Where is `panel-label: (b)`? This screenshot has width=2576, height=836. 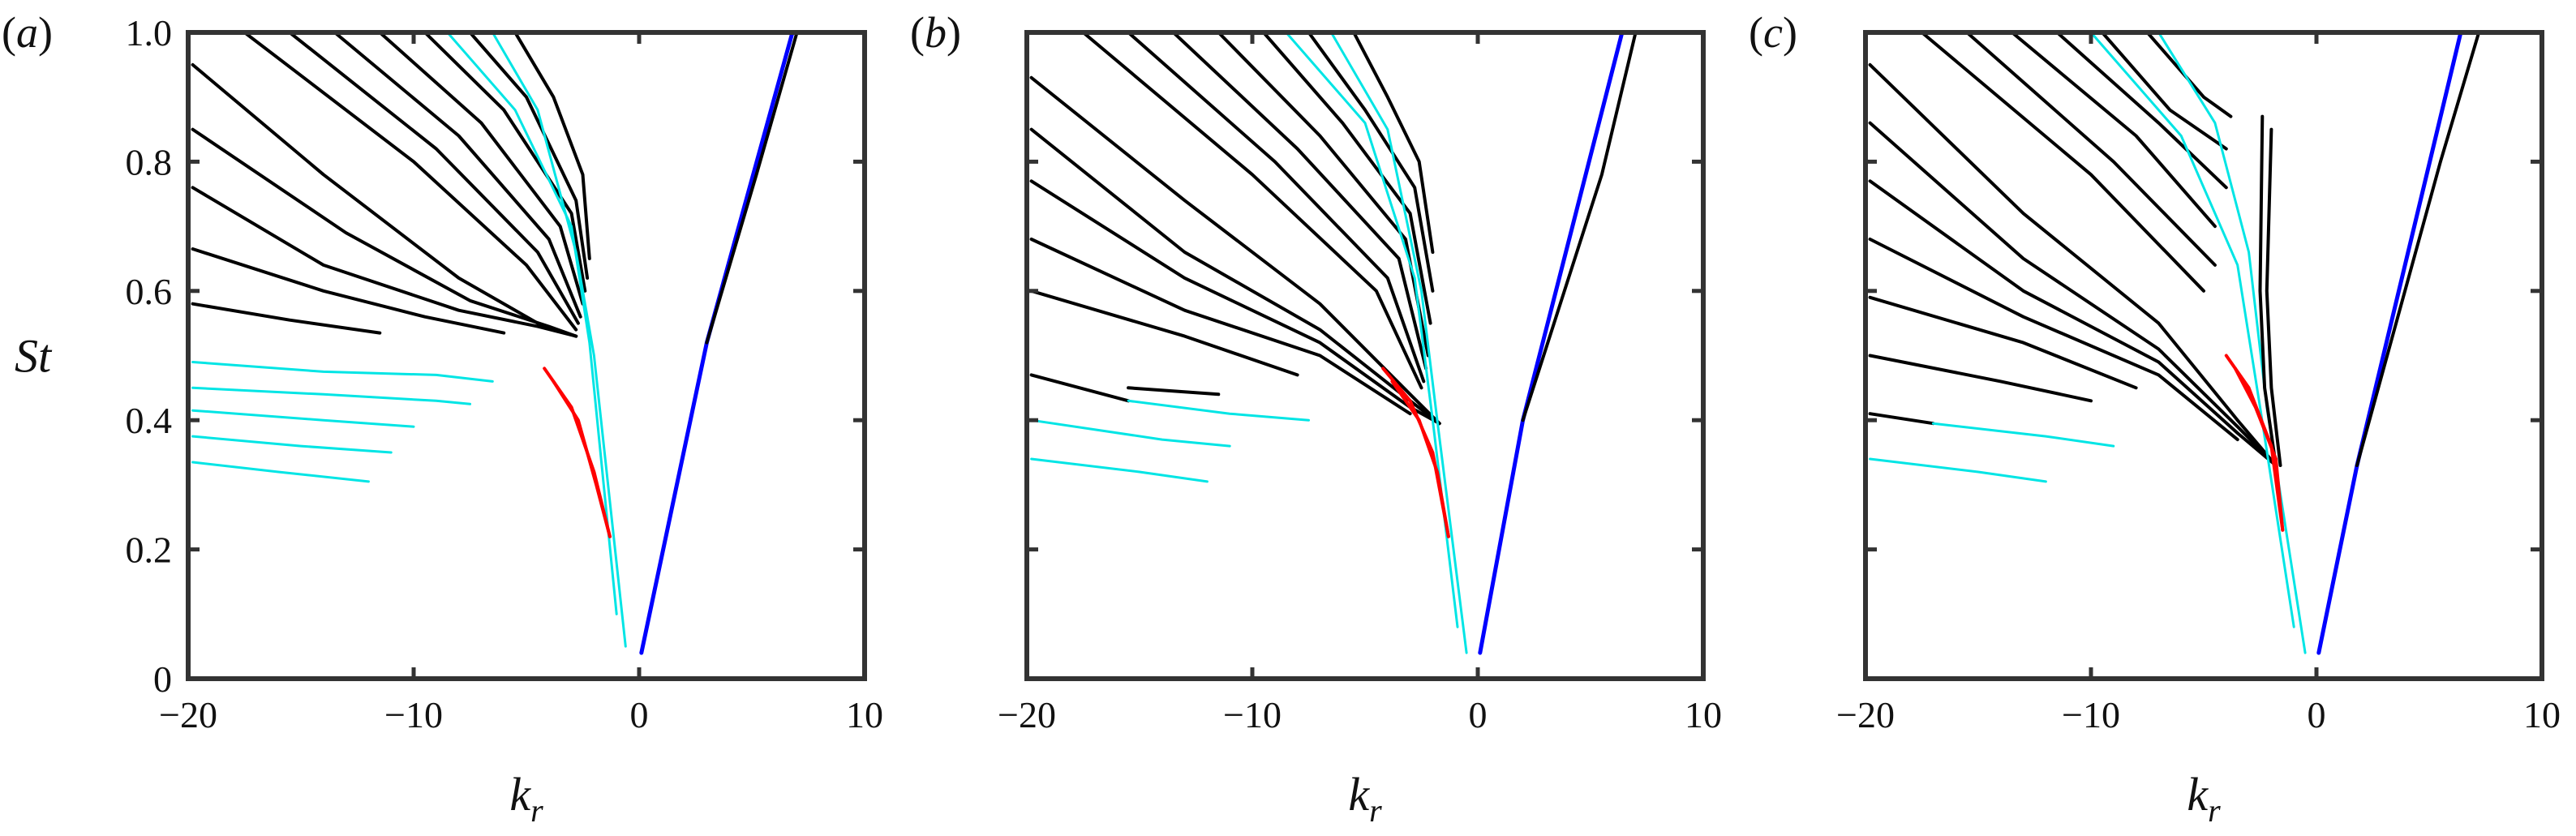 panel-label: (b) is located at coordinates (935, 32).